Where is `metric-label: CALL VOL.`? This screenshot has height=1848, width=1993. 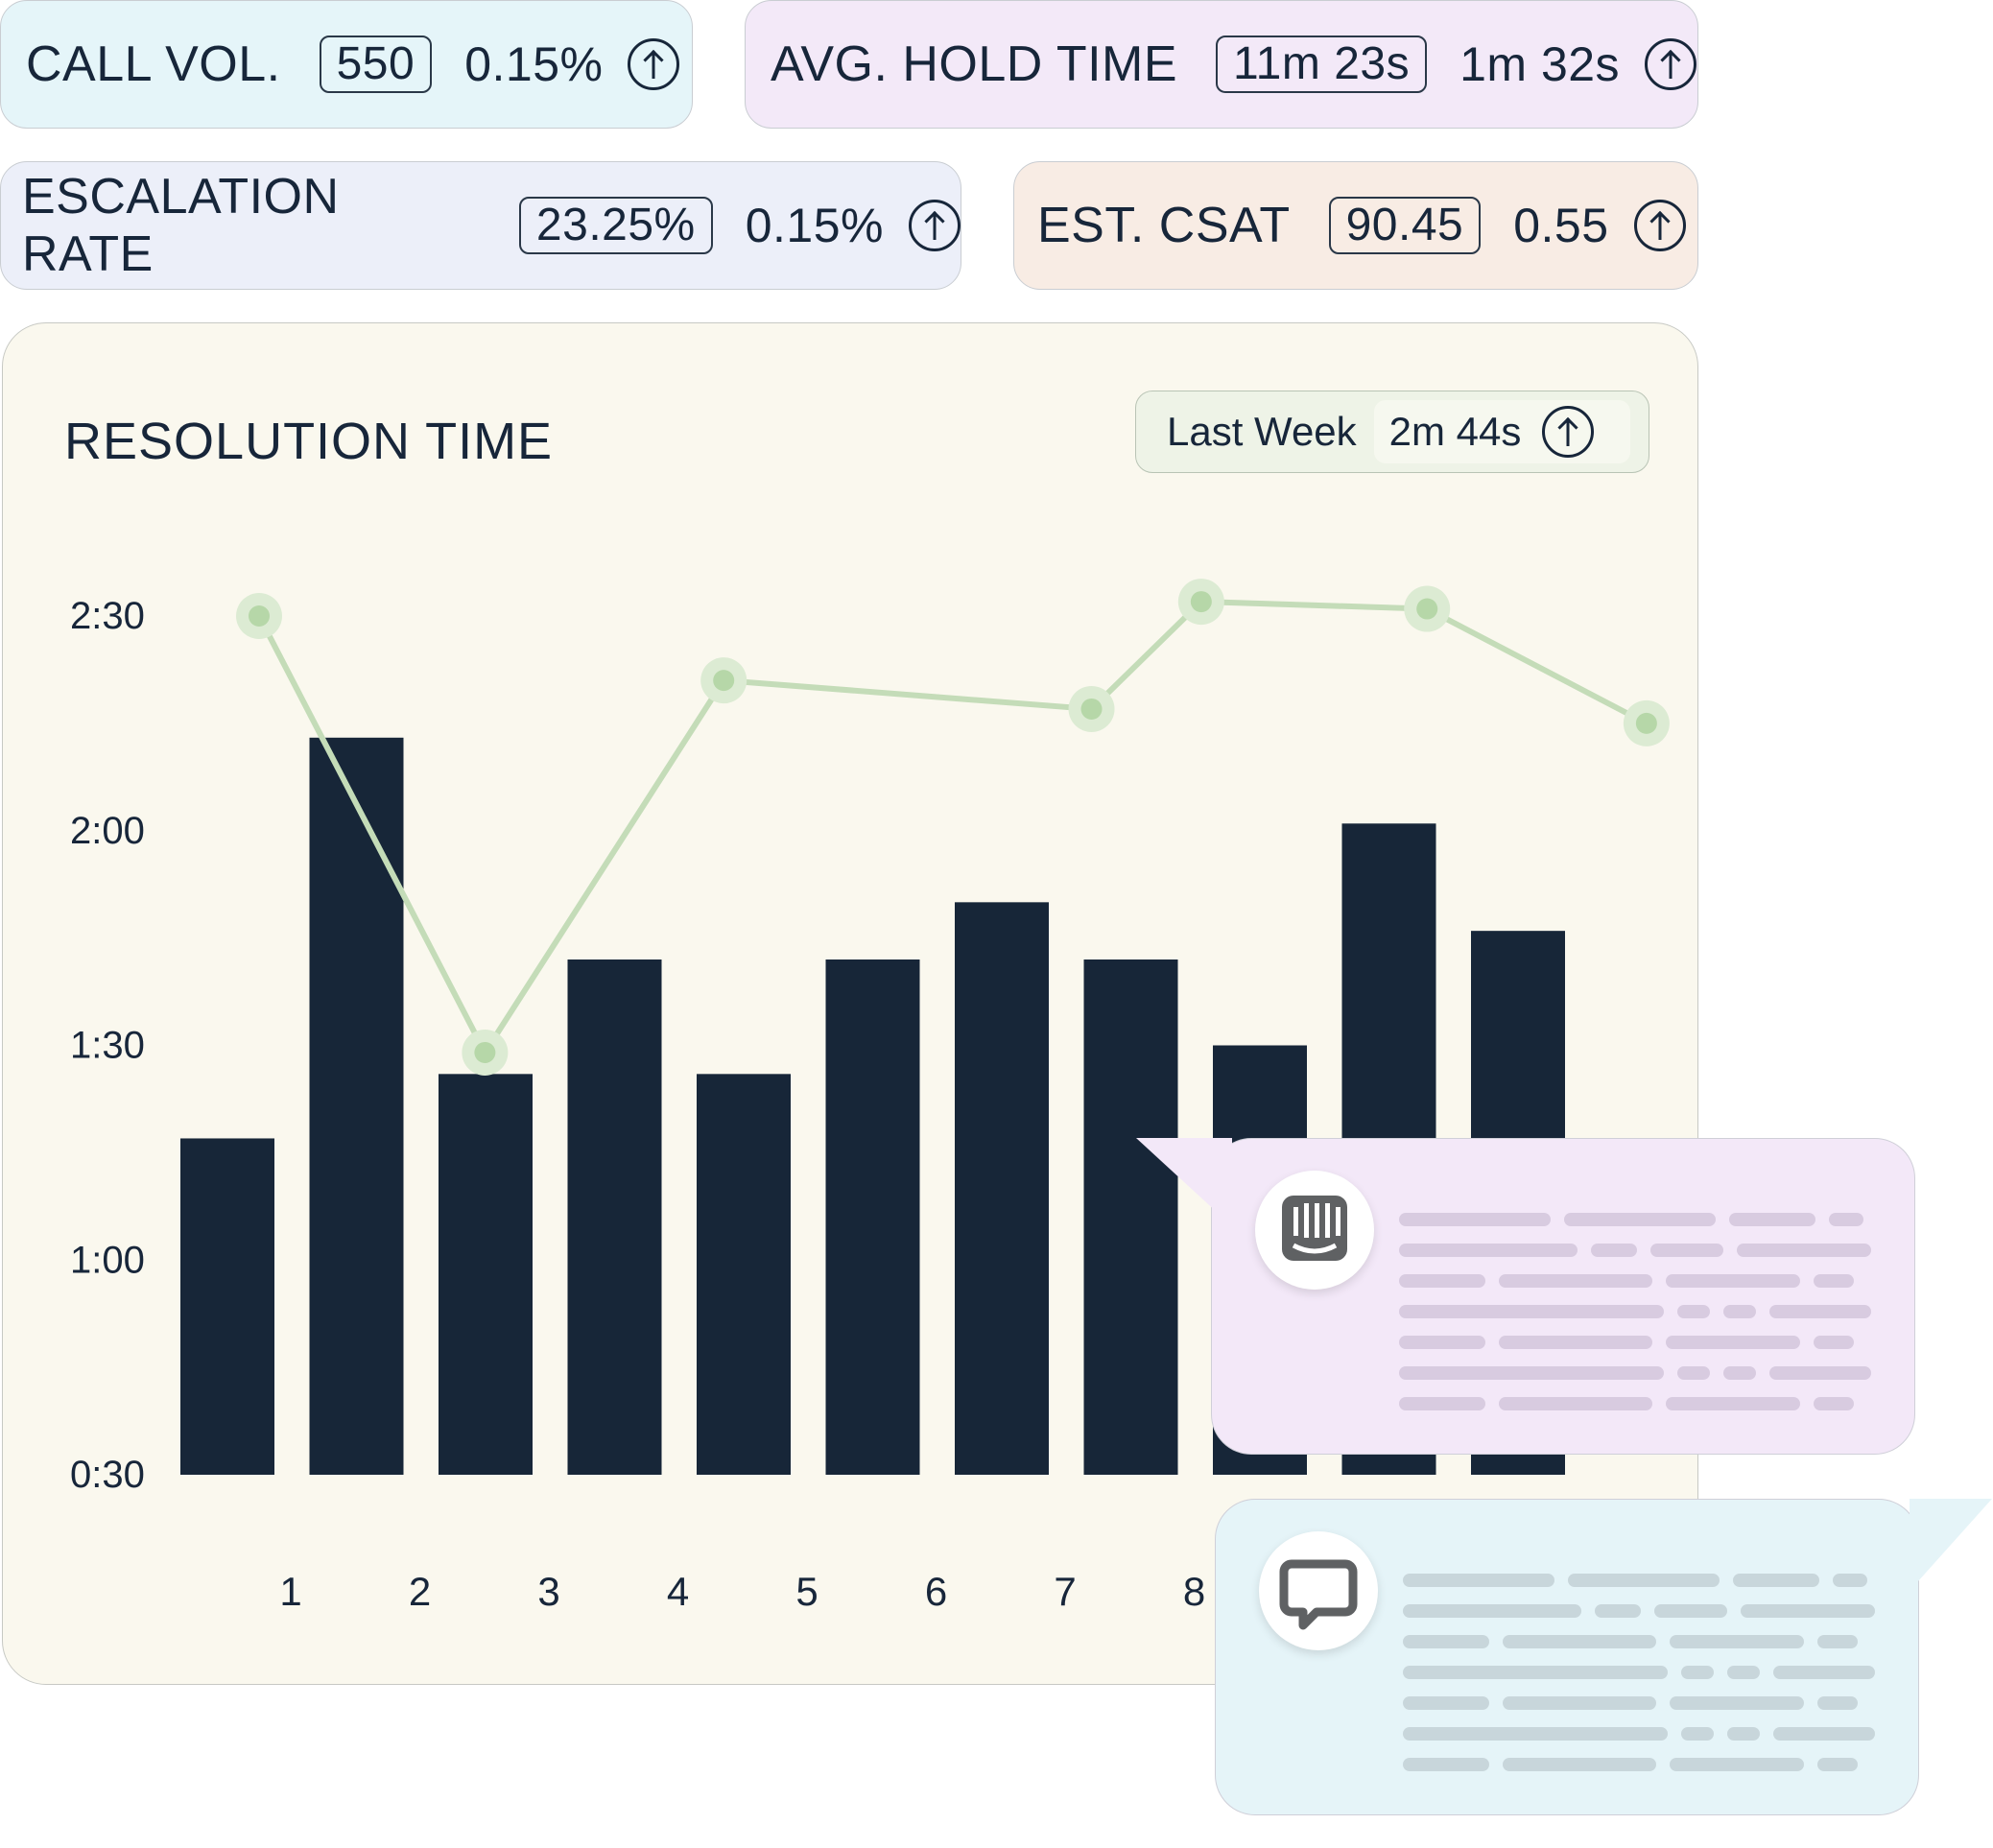
metric-label: CALL VOL. is located at coordinates (153, 64).